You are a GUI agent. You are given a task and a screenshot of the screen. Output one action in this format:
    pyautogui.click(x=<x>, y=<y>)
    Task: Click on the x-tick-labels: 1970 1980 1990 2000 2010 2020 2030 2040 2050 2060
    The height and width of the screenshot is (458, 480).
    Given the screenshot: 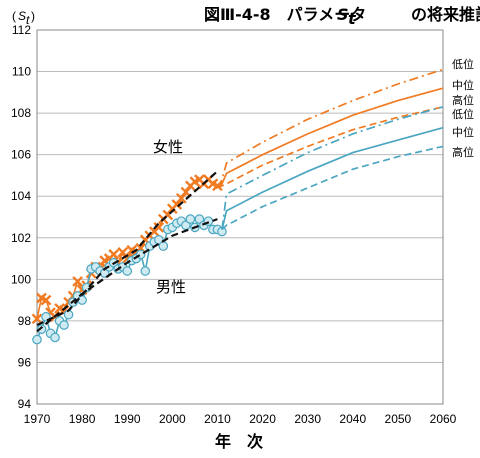 What is the action you would take?
    pyautogui.click(x=240, y=419)
    